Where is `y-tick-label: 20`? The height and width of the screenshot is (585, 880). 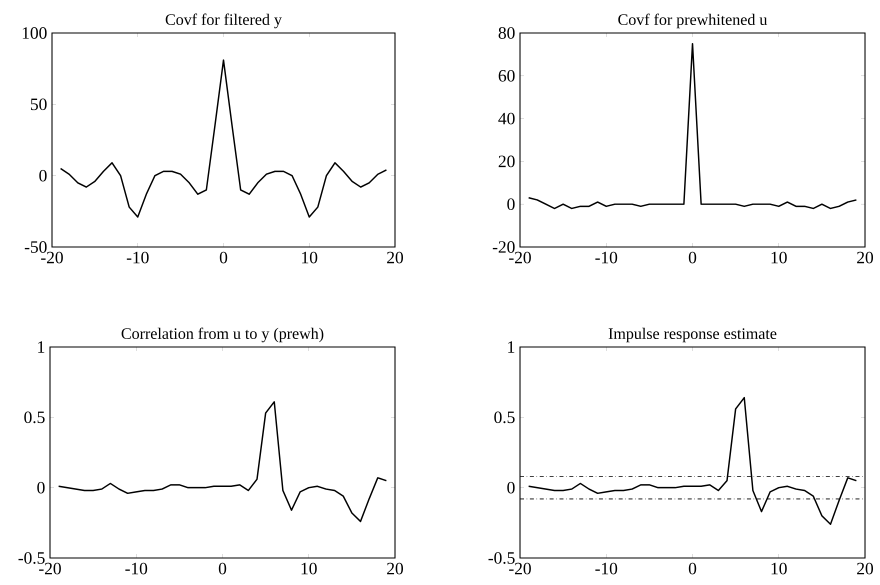 y-tick-label: 20 is located at coordinates (506, 162).